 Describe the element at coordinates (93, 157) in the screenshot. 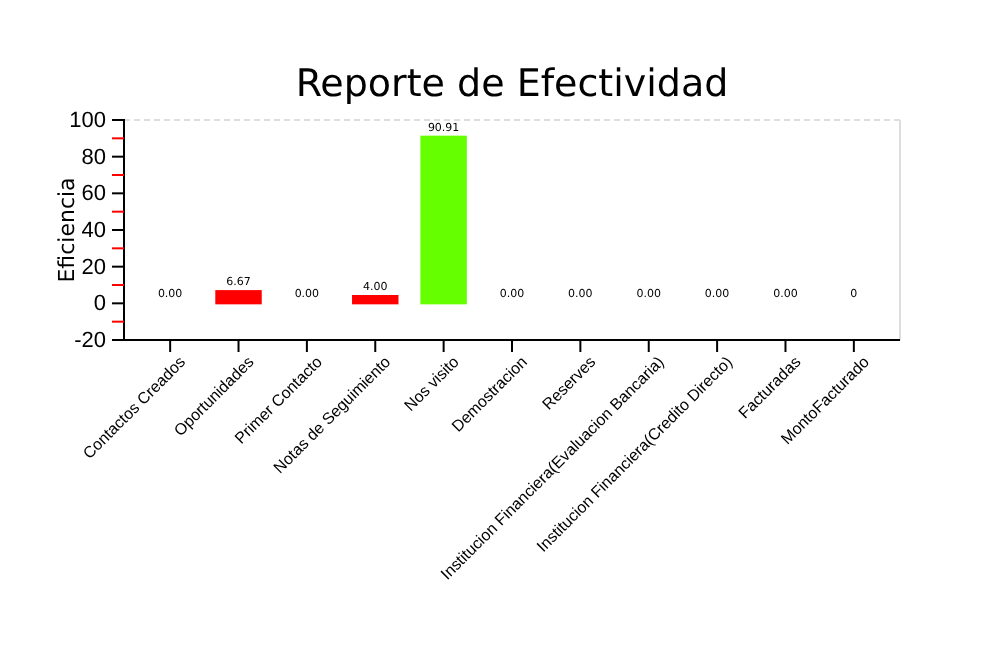

I see `y-tick-label: 80` at that location.